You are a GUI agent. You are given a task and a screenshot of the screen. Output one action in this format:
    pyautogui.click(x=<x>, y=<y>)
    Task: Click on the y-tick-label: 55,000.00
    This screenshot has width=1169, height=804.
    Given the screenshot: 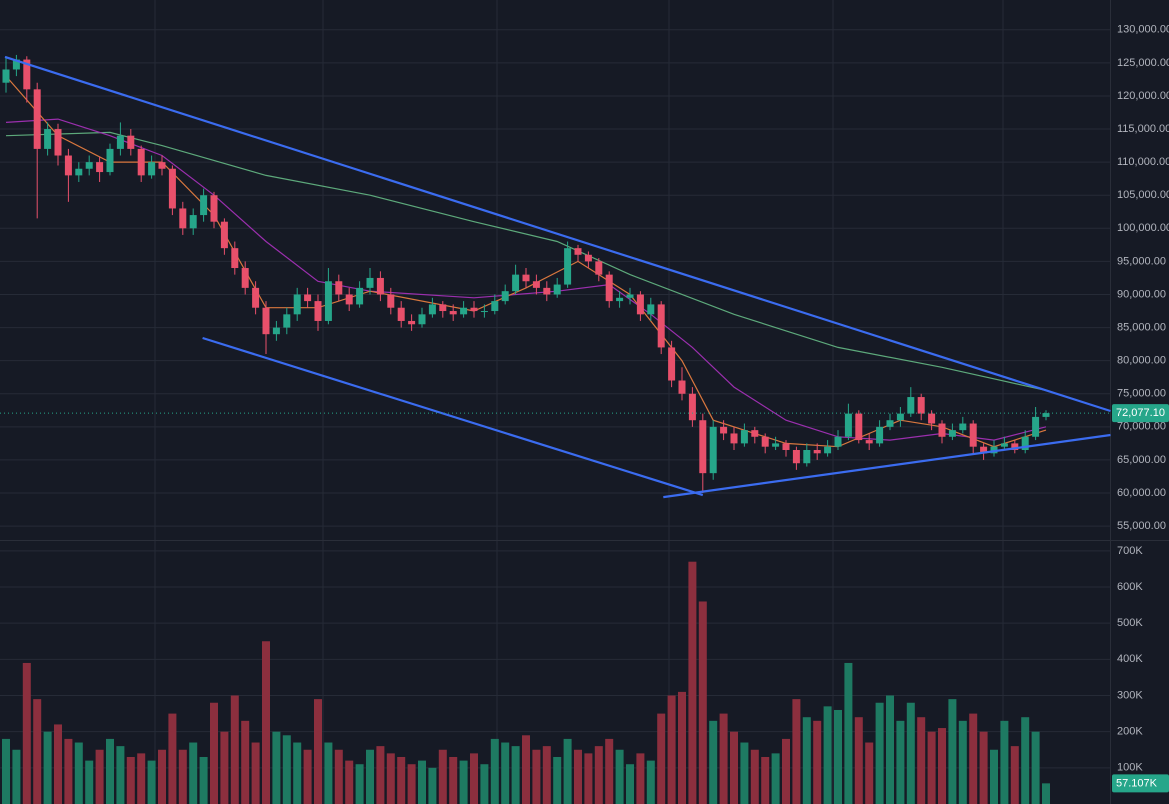 What is the action you would take?
    pyautogui.click(x=1141, y=526)
    